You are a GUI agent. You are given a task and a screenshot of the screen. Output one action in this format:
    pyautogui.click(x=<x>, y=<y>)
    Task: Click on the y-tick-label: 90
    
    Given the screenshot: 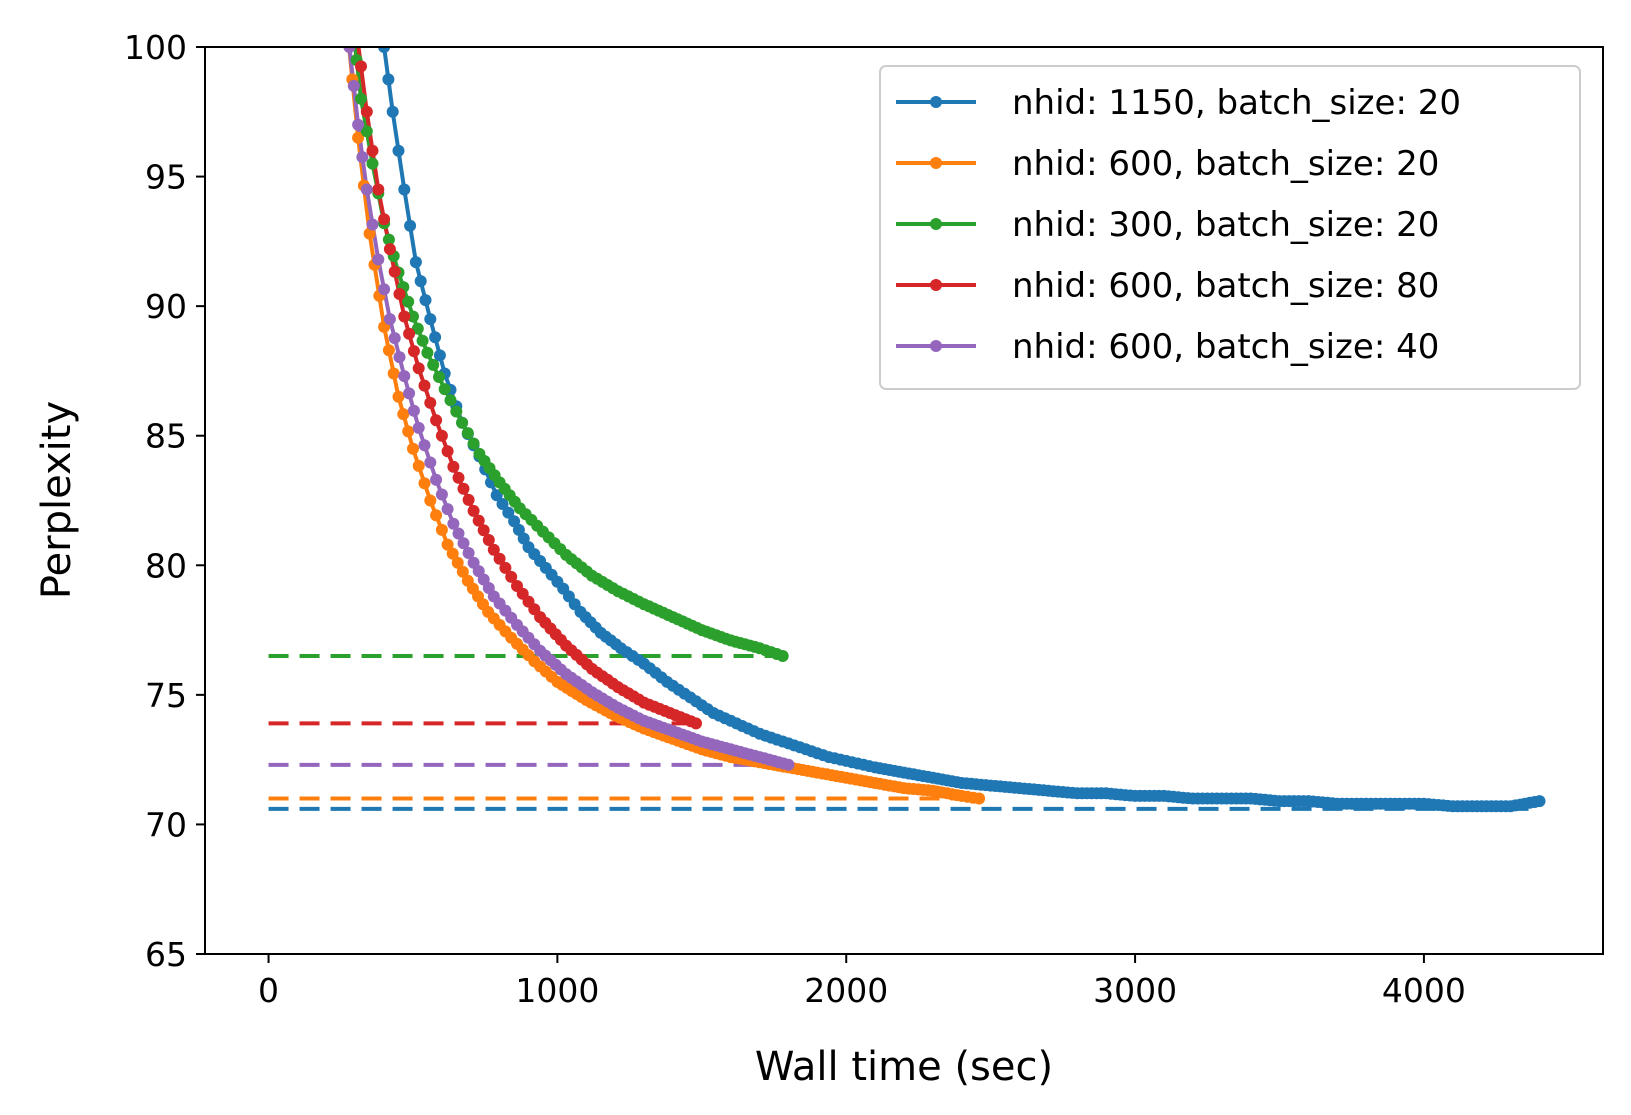 What is the action you would take?
    pyautogui.click(x=166, y=306)
    